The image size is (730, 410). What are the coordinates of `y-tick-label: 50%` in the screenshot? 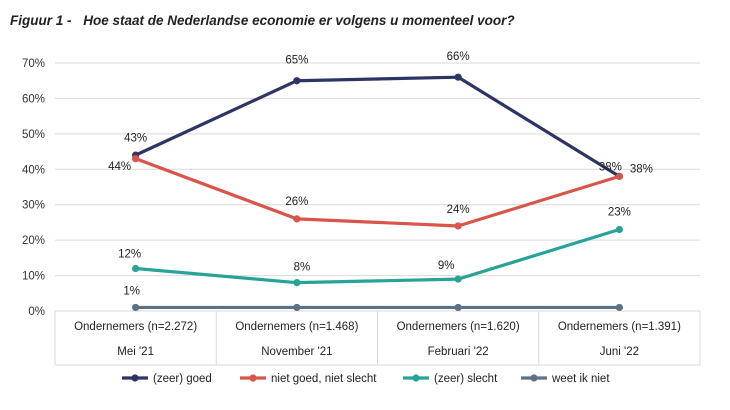 It's located at (33, 135).